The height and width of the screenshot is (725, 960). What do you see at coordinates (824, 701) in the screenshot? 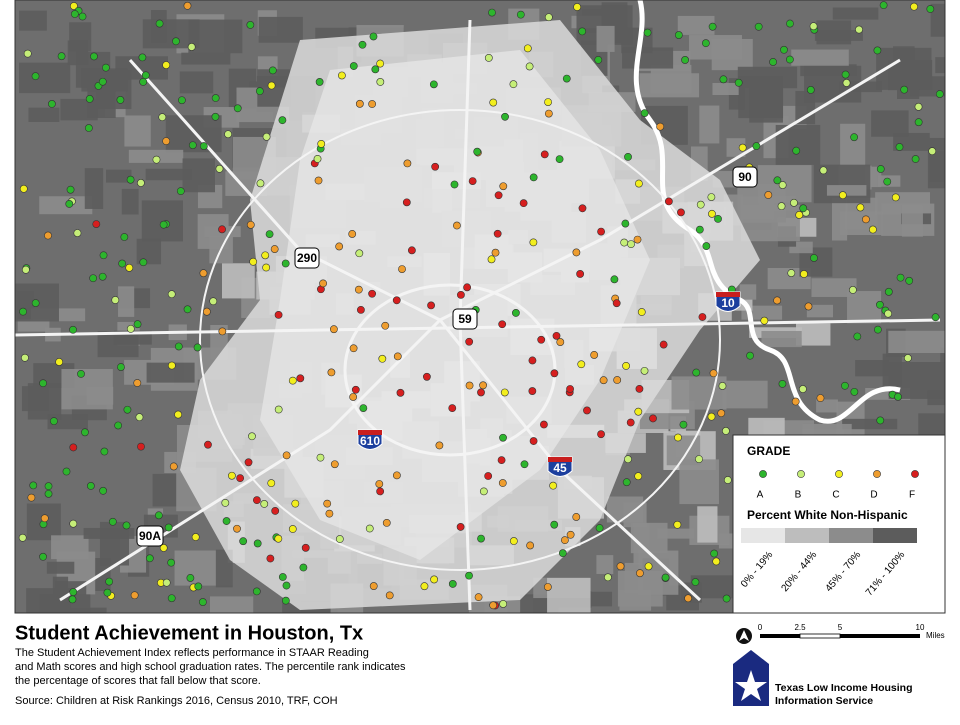
I see `org-name: Information Service` at bounding box center [824, 701].